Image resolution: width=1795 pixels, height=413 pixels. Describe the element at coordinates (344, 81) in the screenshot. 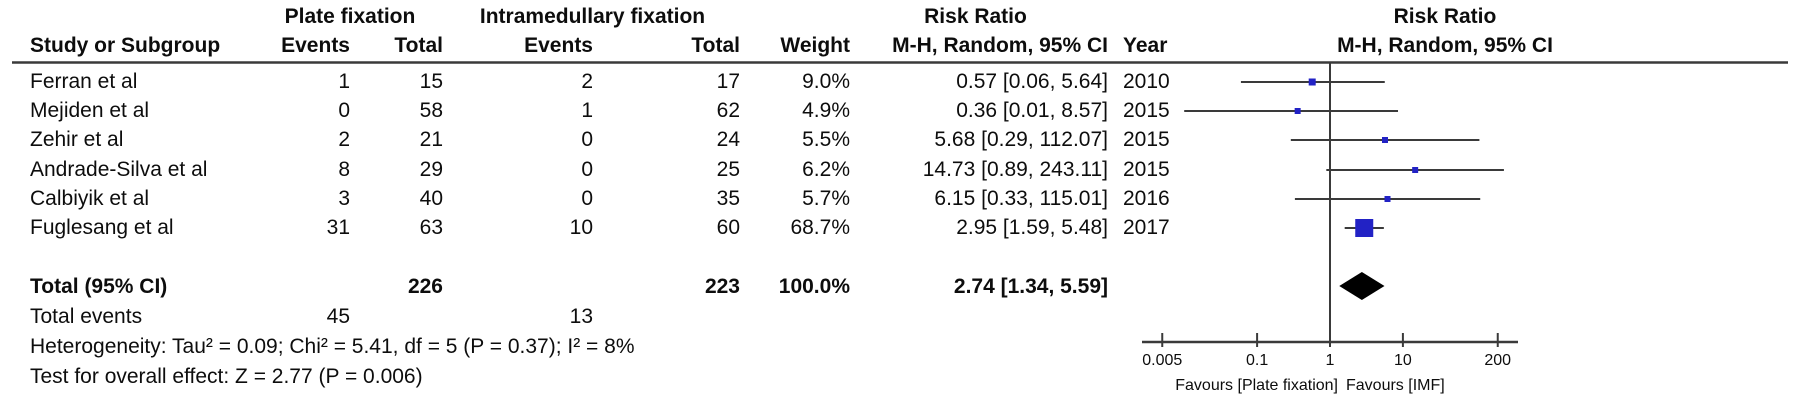

I see `plate-events-cell: 1` at that location.